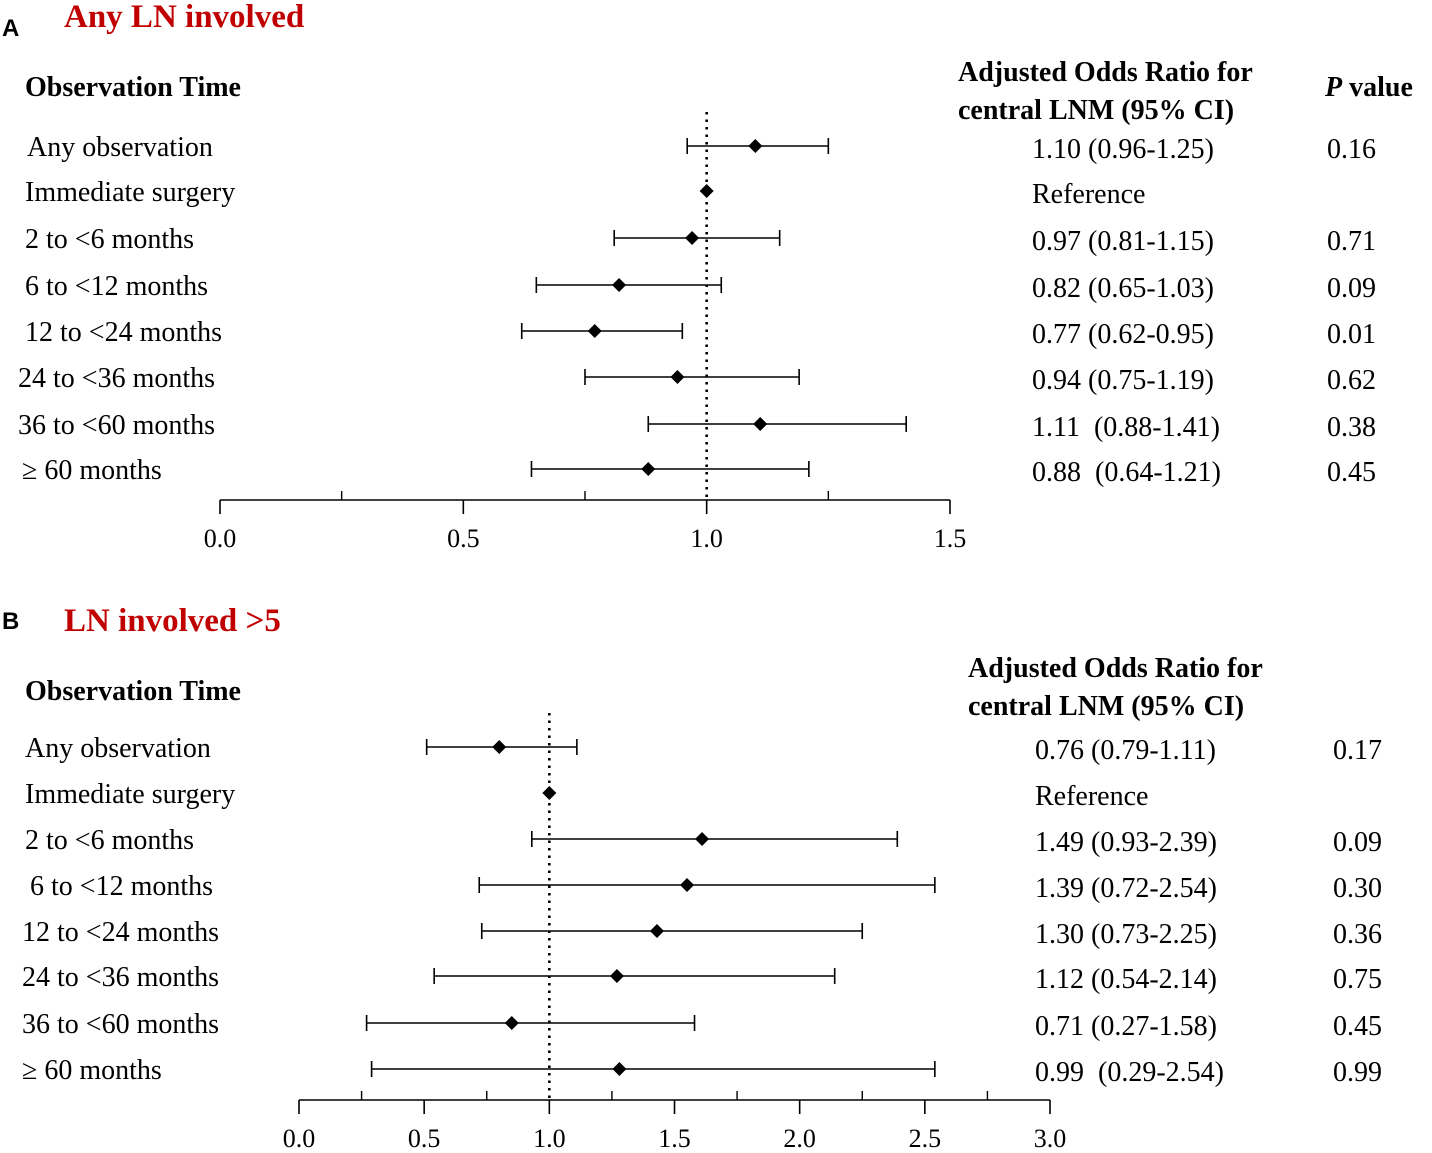 Image resolution: width=1432 pixels, height=1153 pixels. What do you see at coordinates (1377, 87) in the screenshot?
I see `panel-a-p-header-rest: value` at bounding box center [1377, 87].